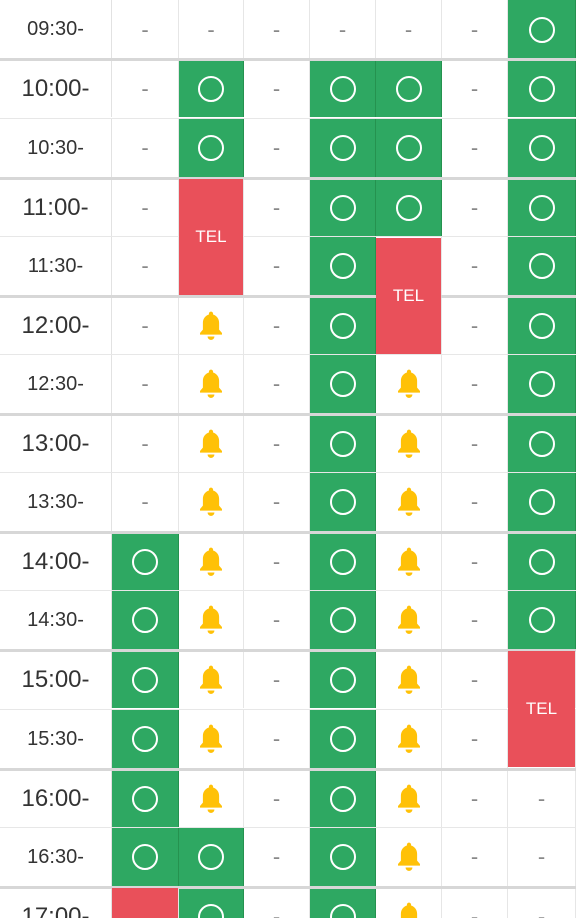 The height and width of the screenshot is (918, 576). I want to click on time-label: 10:30-, so click(56, 148).